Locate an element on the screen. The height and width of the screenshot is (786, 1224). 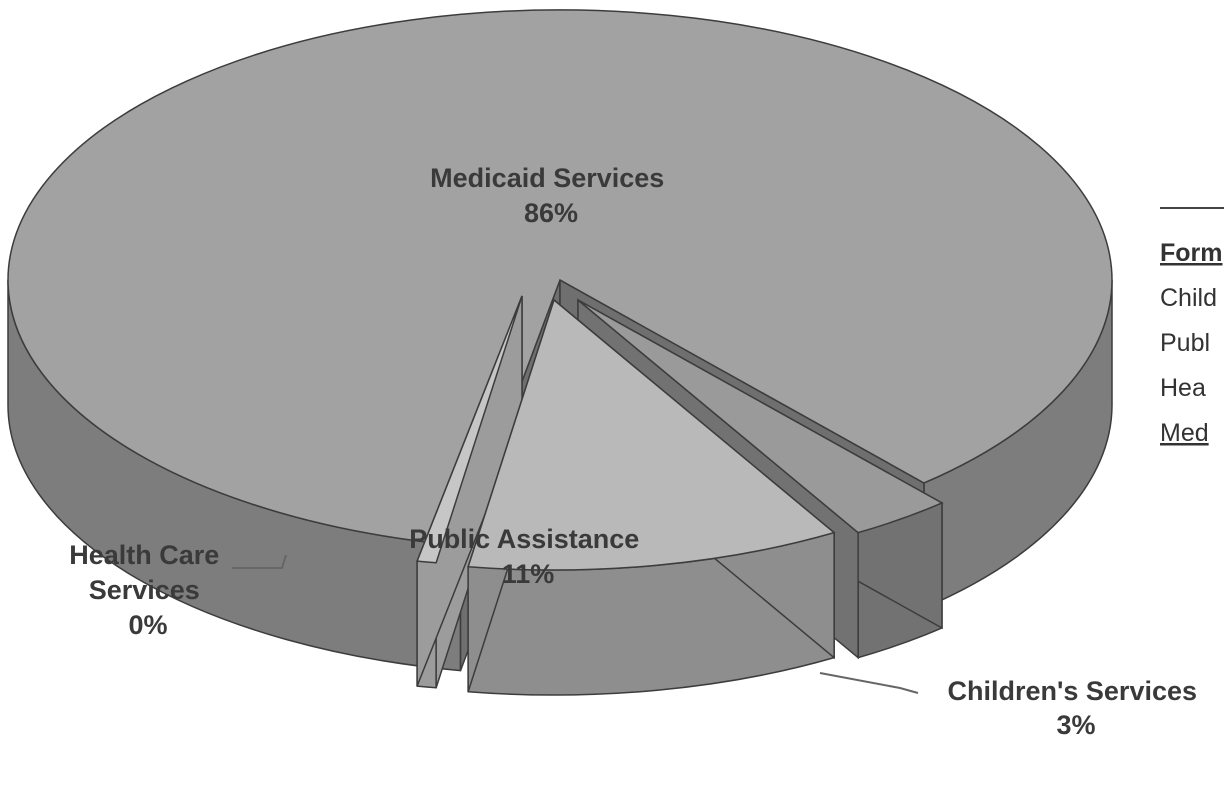
slice-label-medicaid: Medicaid Services 86% is located at coordinates (551, 195).